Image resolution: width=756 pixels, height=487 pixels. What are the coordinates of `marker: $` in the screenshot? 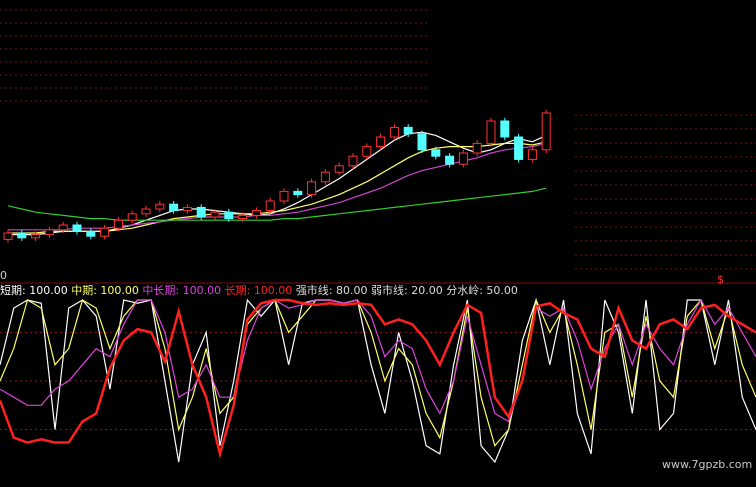 It's located at (720, 279).